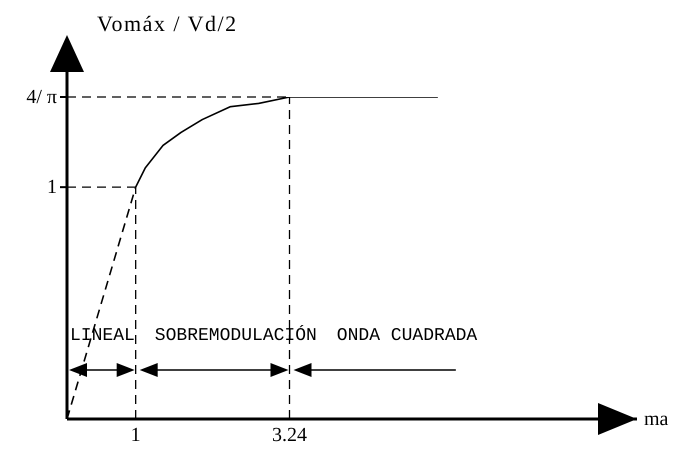  What do you see at coordinates (52, 187) in the screenshot?
I see `ref-line-label: 1` at bounding box center [52, 187].